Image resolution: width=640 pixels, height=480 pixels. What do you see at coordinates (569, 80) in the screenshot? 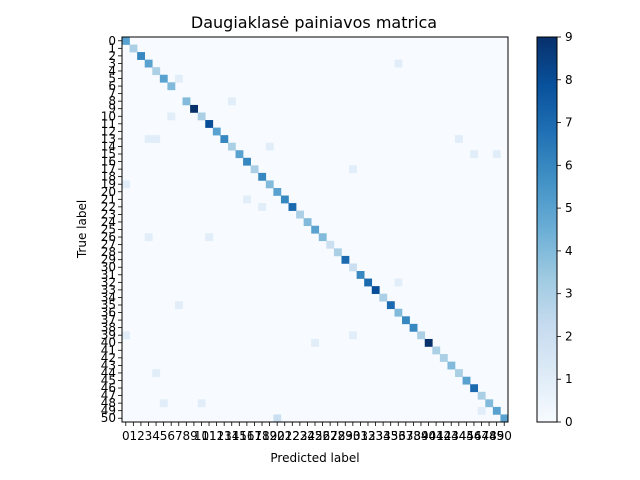
I see `colorbar-tick-label: 8` at bounding box center [569, 80].